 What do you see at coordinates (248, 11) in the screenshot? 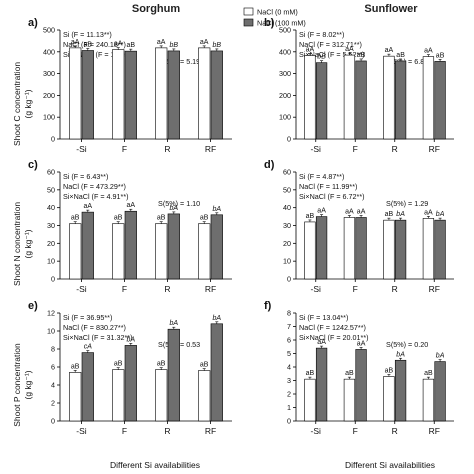
I see `legend-swatch-control` at bounding box center [248, 11].